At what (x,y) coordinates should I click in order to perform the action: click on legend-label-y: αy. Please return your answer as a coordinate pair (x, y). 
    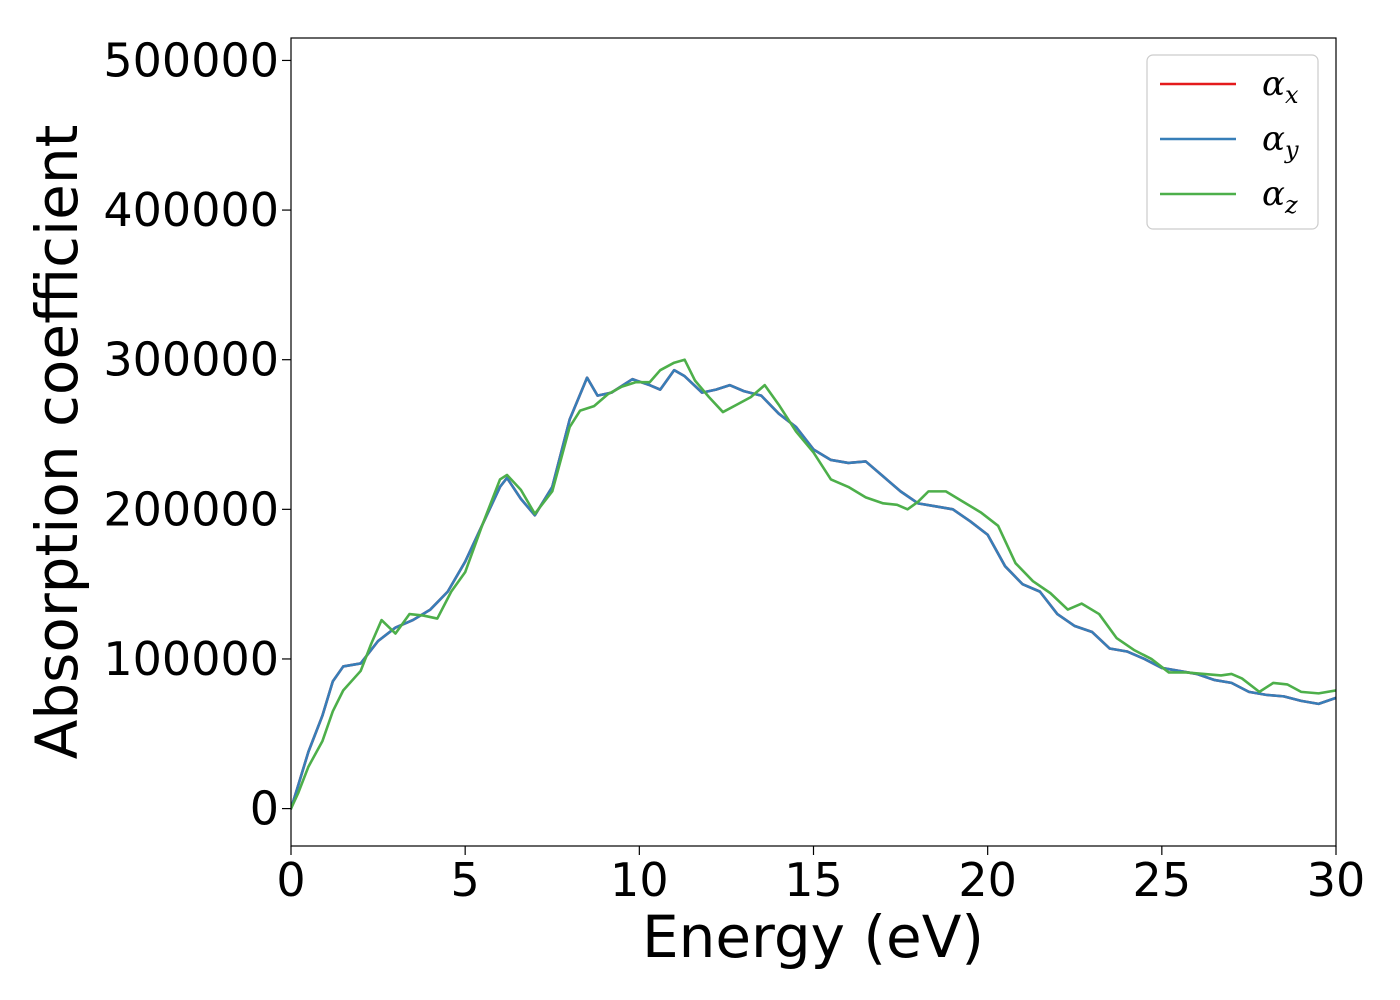
    Looking at the image, I should click on (1280, 141).